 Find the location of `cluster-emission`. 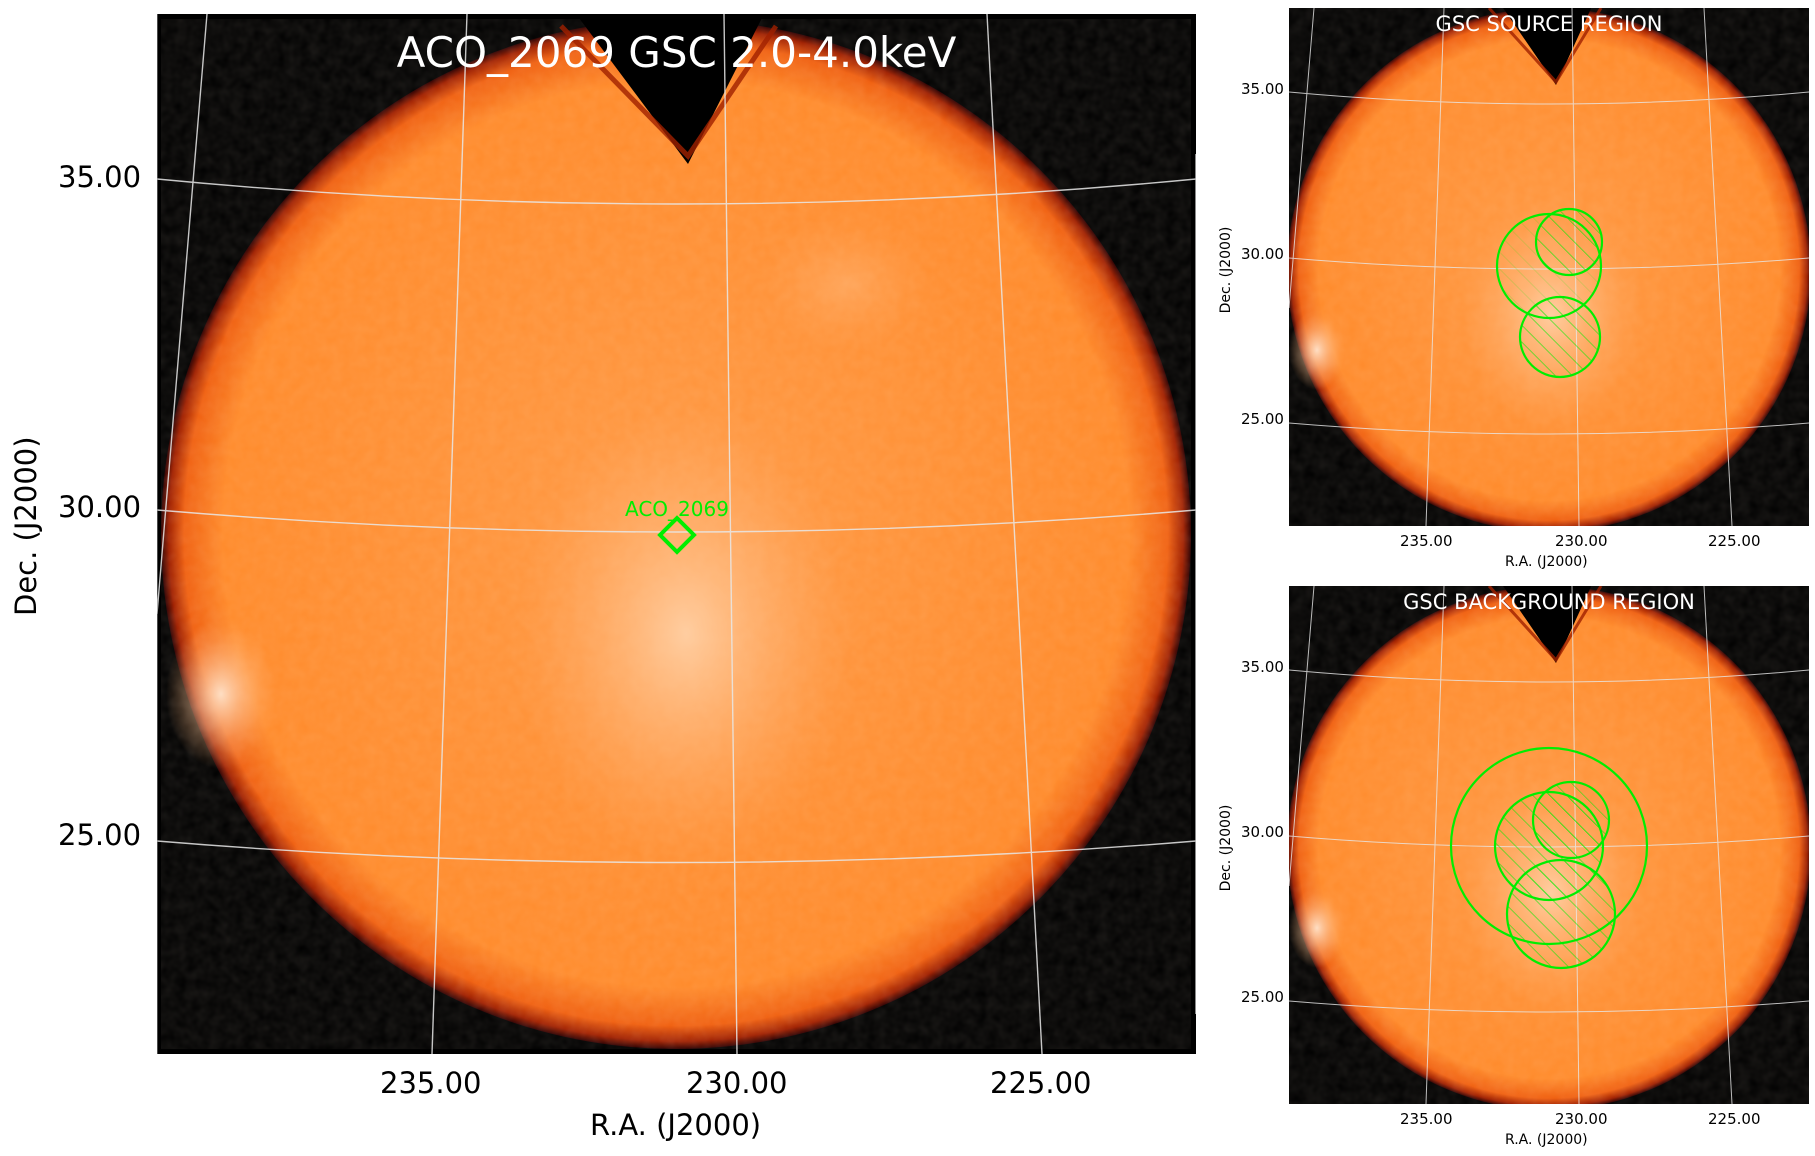

cluster-emission is located at coordinates (686, 634).